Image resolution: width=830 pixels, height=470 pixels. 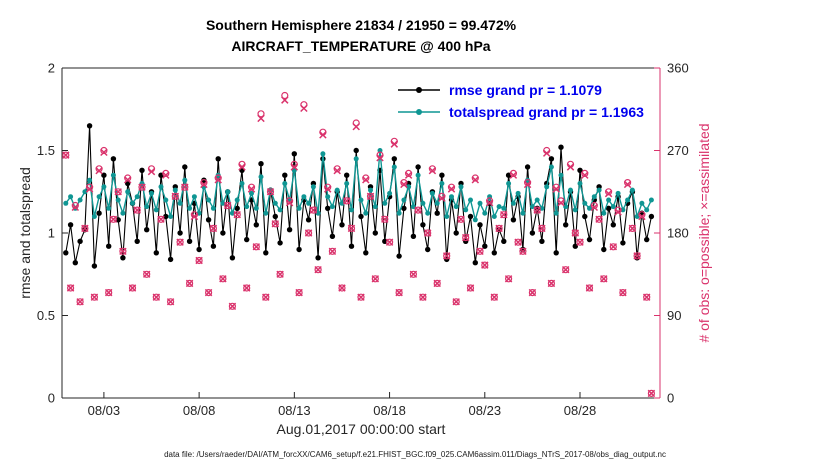 What do you see at coordinates (704, 233) in the screenshot?
I see `right-axis-title: # of obs: o=possible; ×=assimilated` at bounding box center [704, 233].